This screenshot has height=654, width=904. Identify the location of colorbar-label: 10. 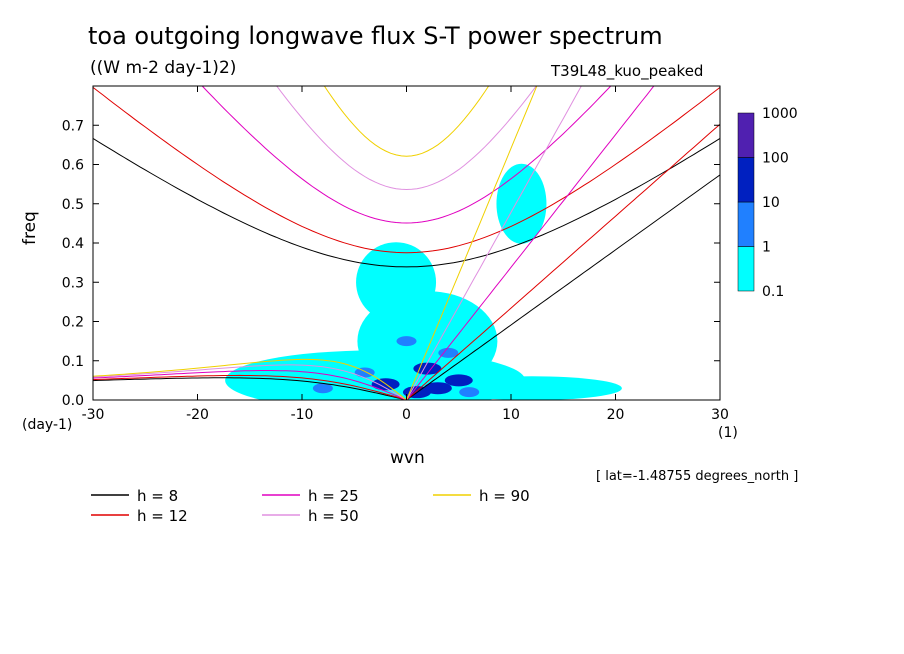
(771, 203).